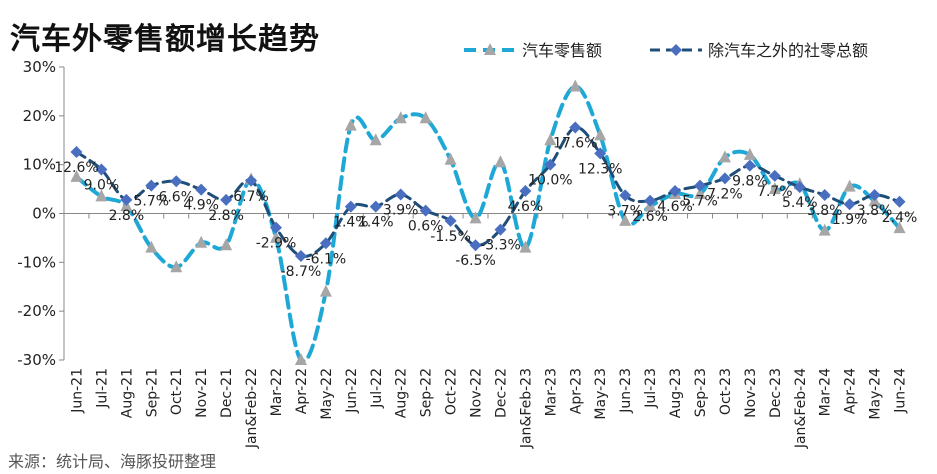 The height and width of the screenshot is (474, 937). What do you see at coordinates (650, 217) in the screenshot?
I see `data-label: 2.6%` at bounding box center [650, 217].